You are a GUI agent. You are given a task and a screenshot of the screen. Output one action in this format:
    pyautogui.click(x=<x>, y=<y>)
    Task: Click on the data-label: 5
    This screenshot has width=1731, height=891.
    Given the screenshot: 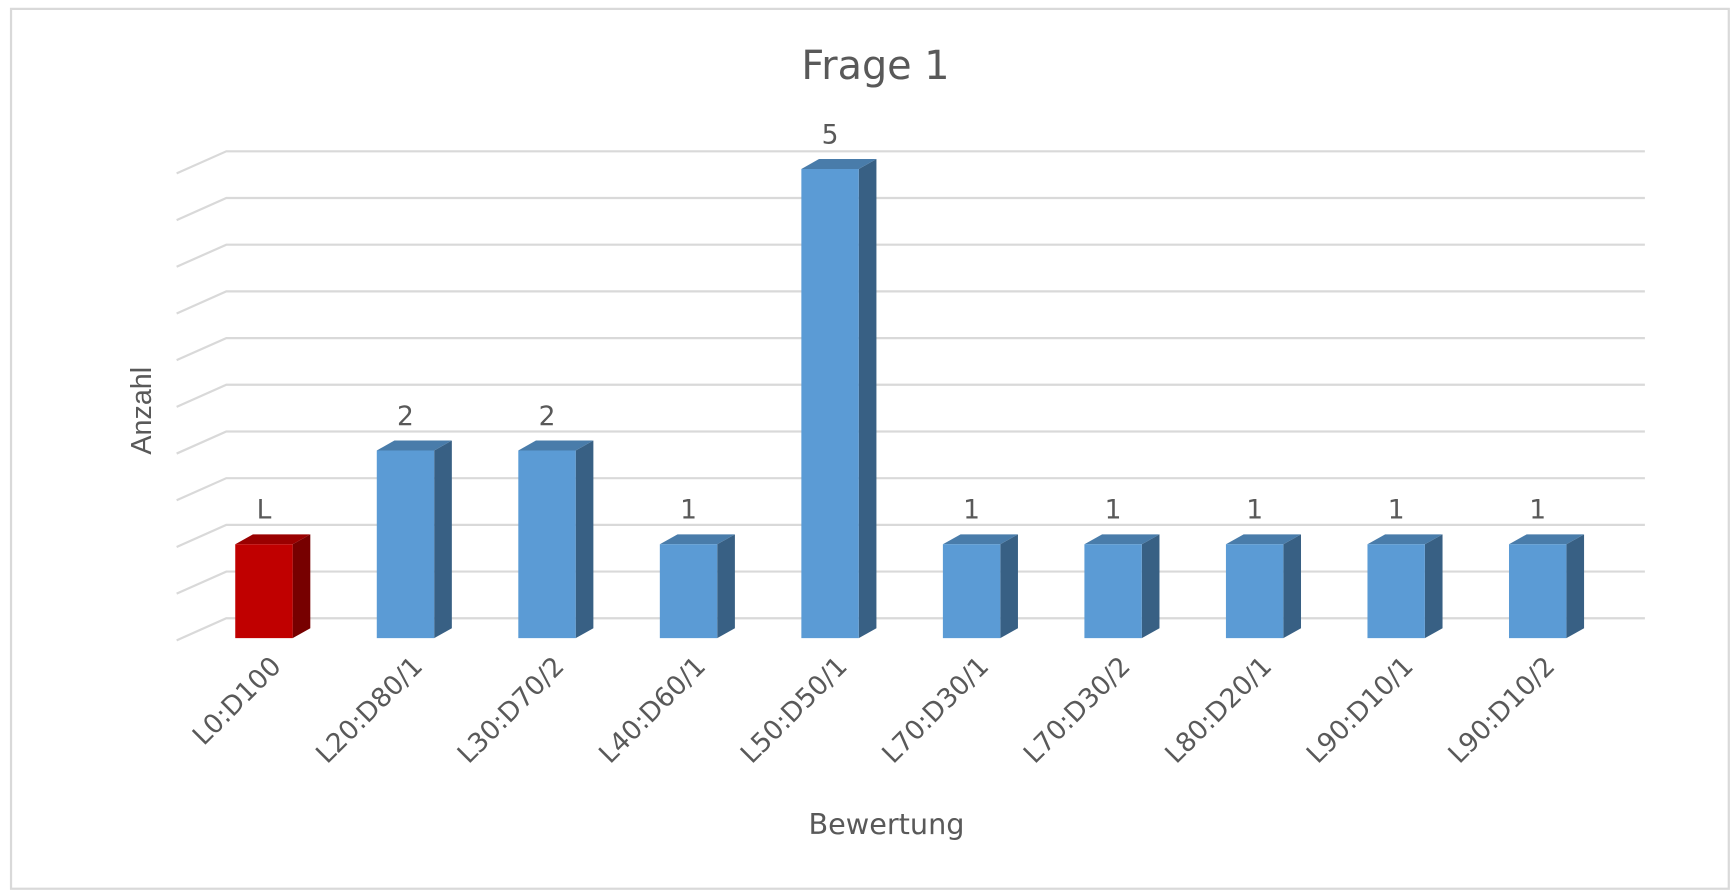 What is the action you would take?
    pyautogui.click(x=830, y=134)
    